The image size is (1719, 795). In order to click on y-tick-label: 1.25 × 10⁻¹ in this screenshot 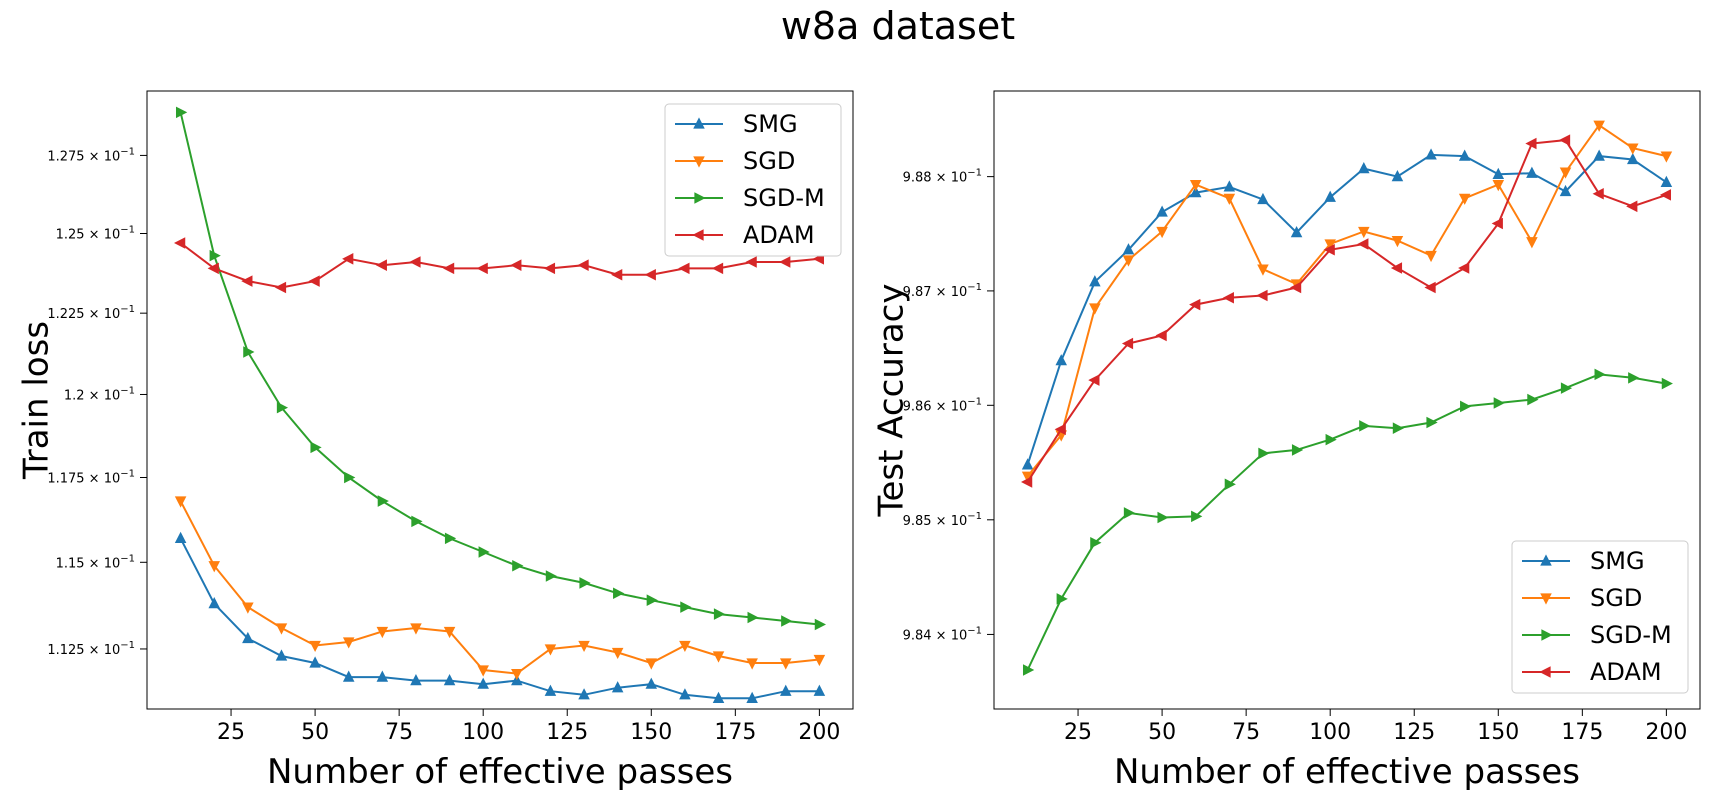, I will do `click(95, 234)`.